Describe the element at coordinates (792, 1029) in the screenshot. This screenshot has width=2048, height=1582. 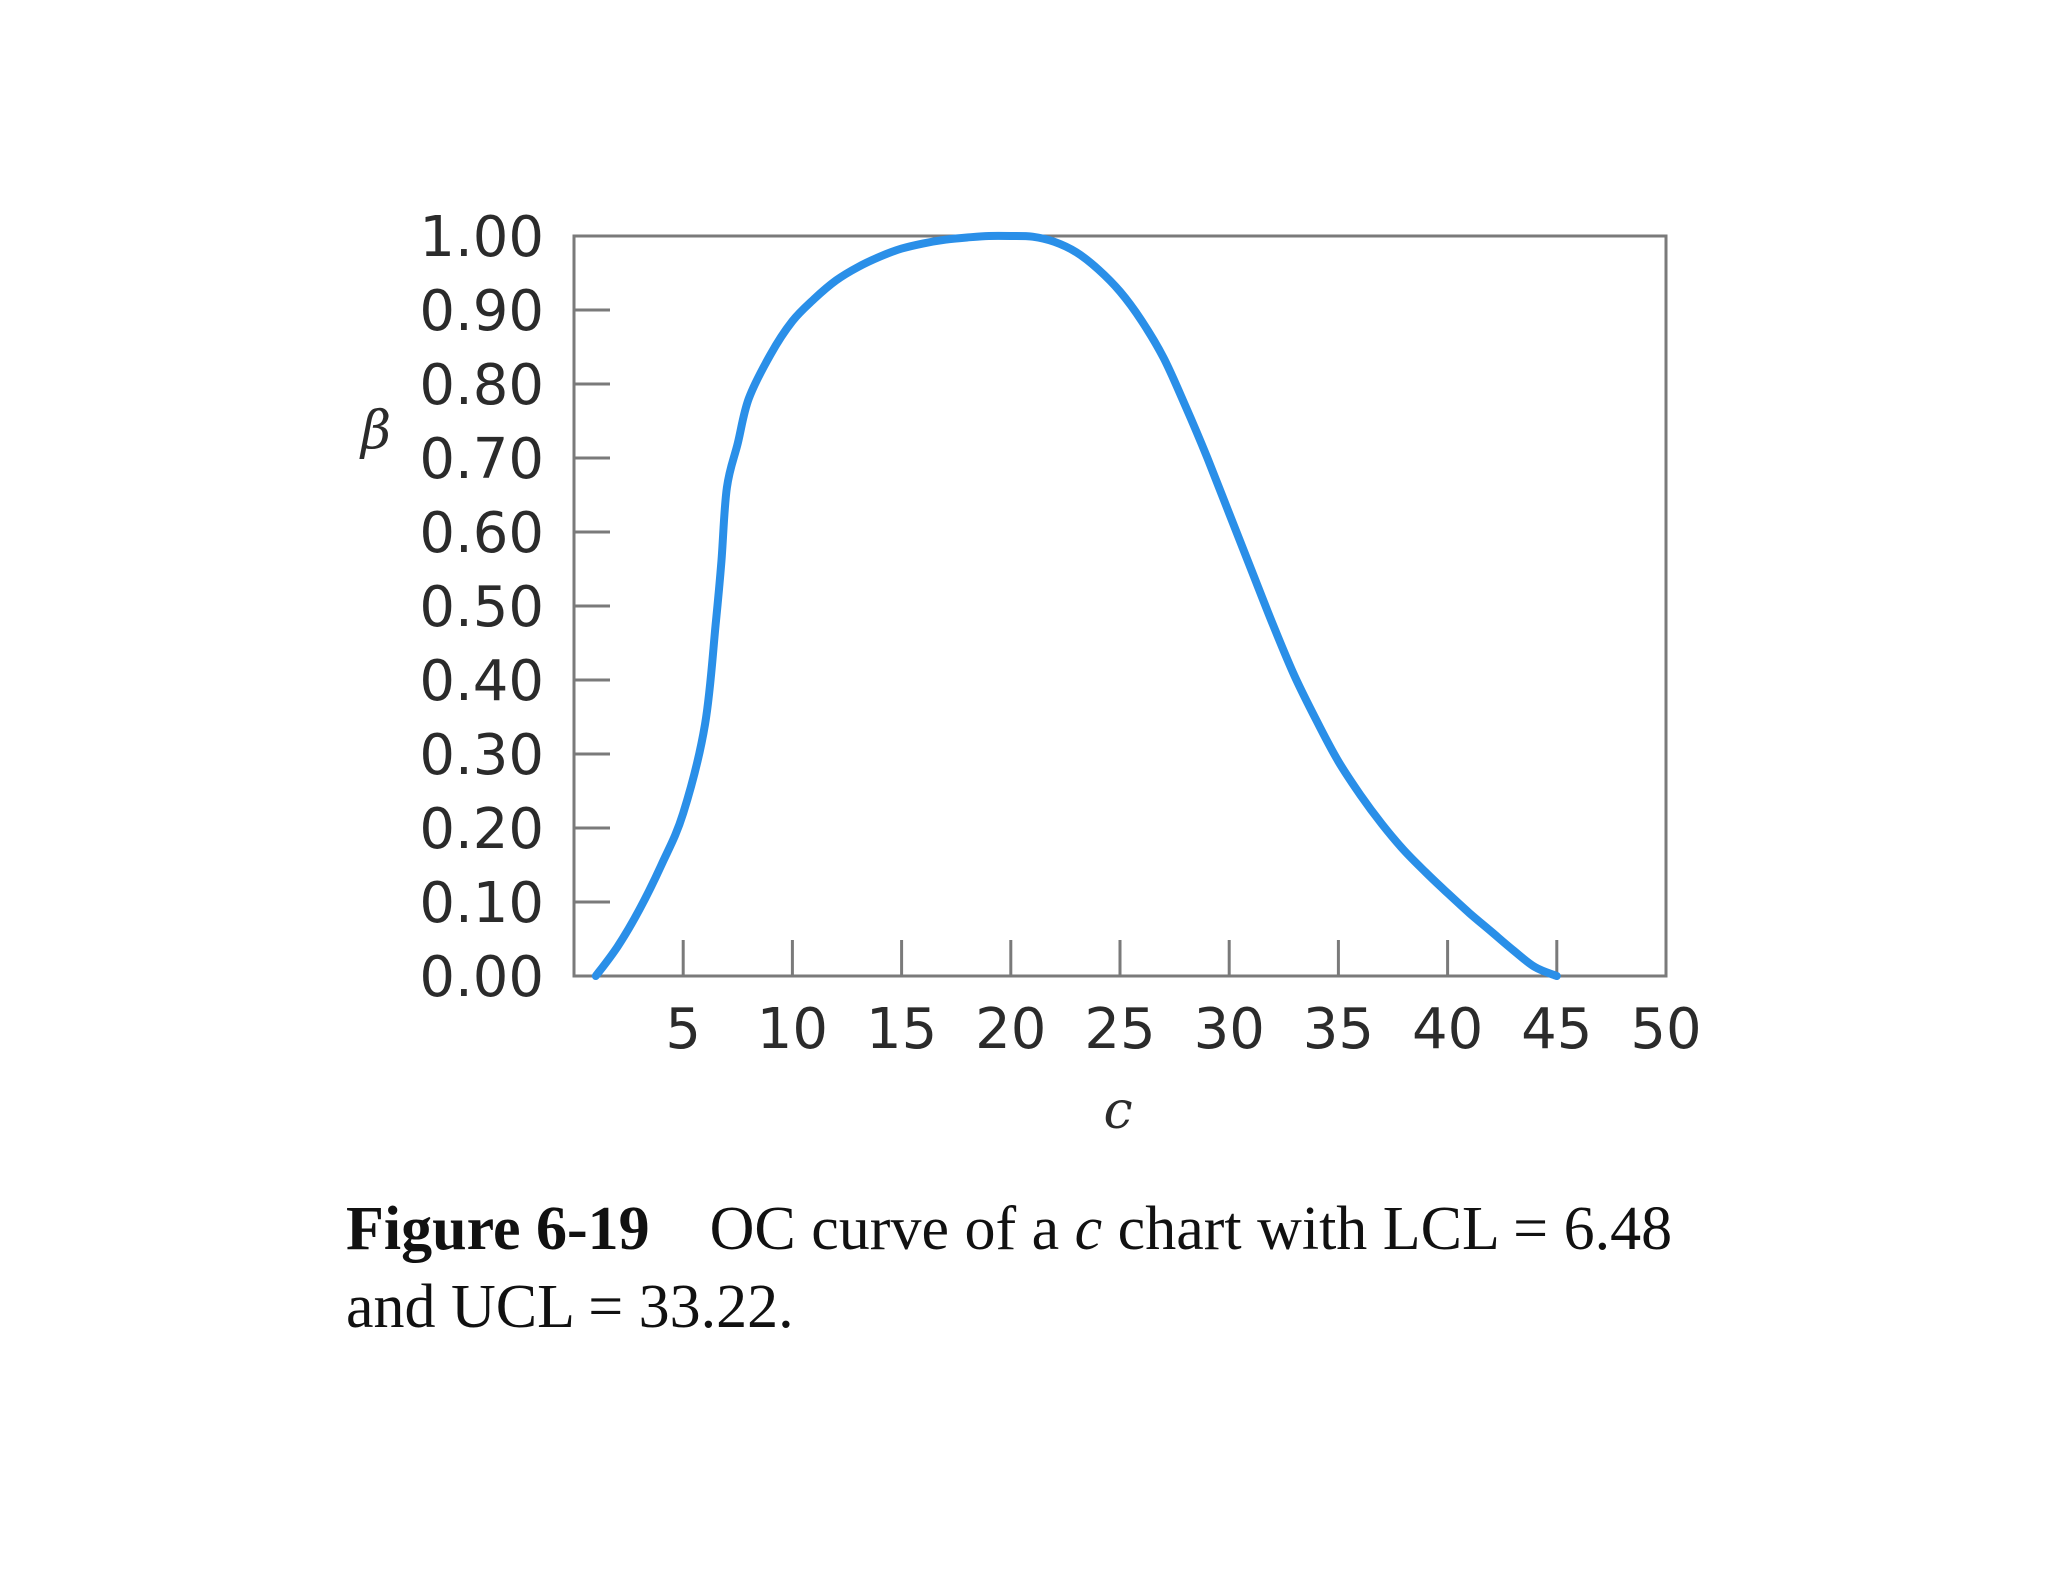
I see `x-tick-label: 10` at that location.